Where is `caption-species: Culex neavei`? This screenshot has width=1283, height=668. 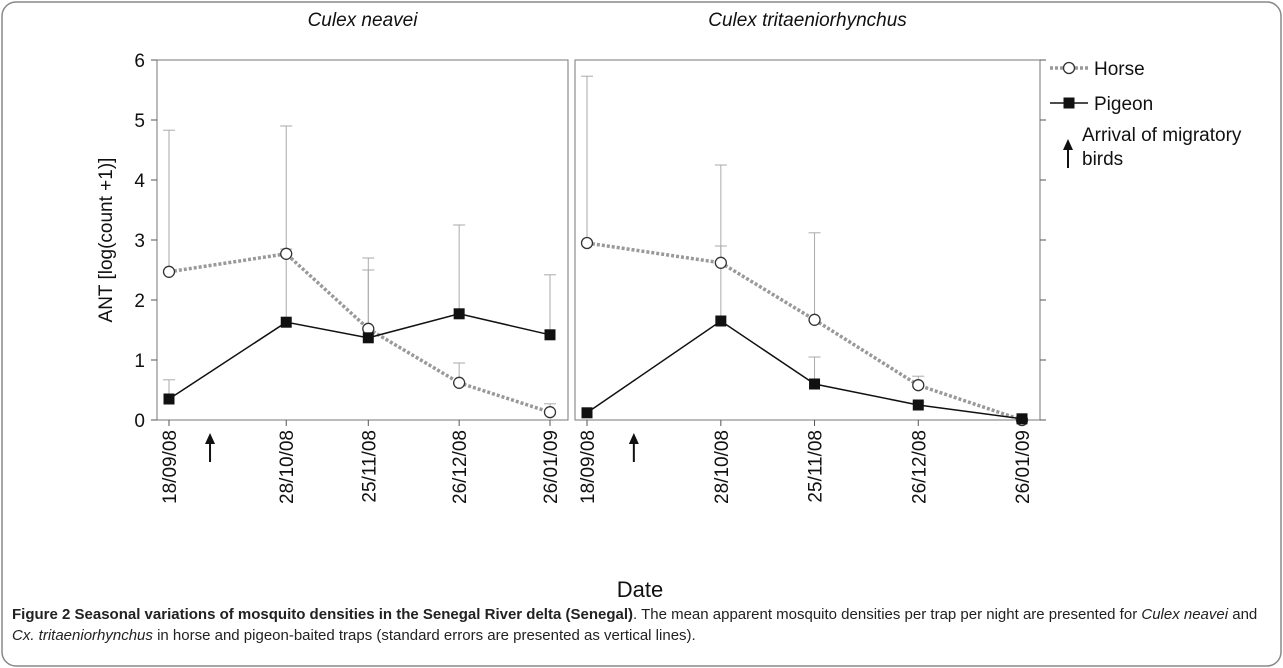
caption-species: Culex neavei is located at coordinates (1185, 614).